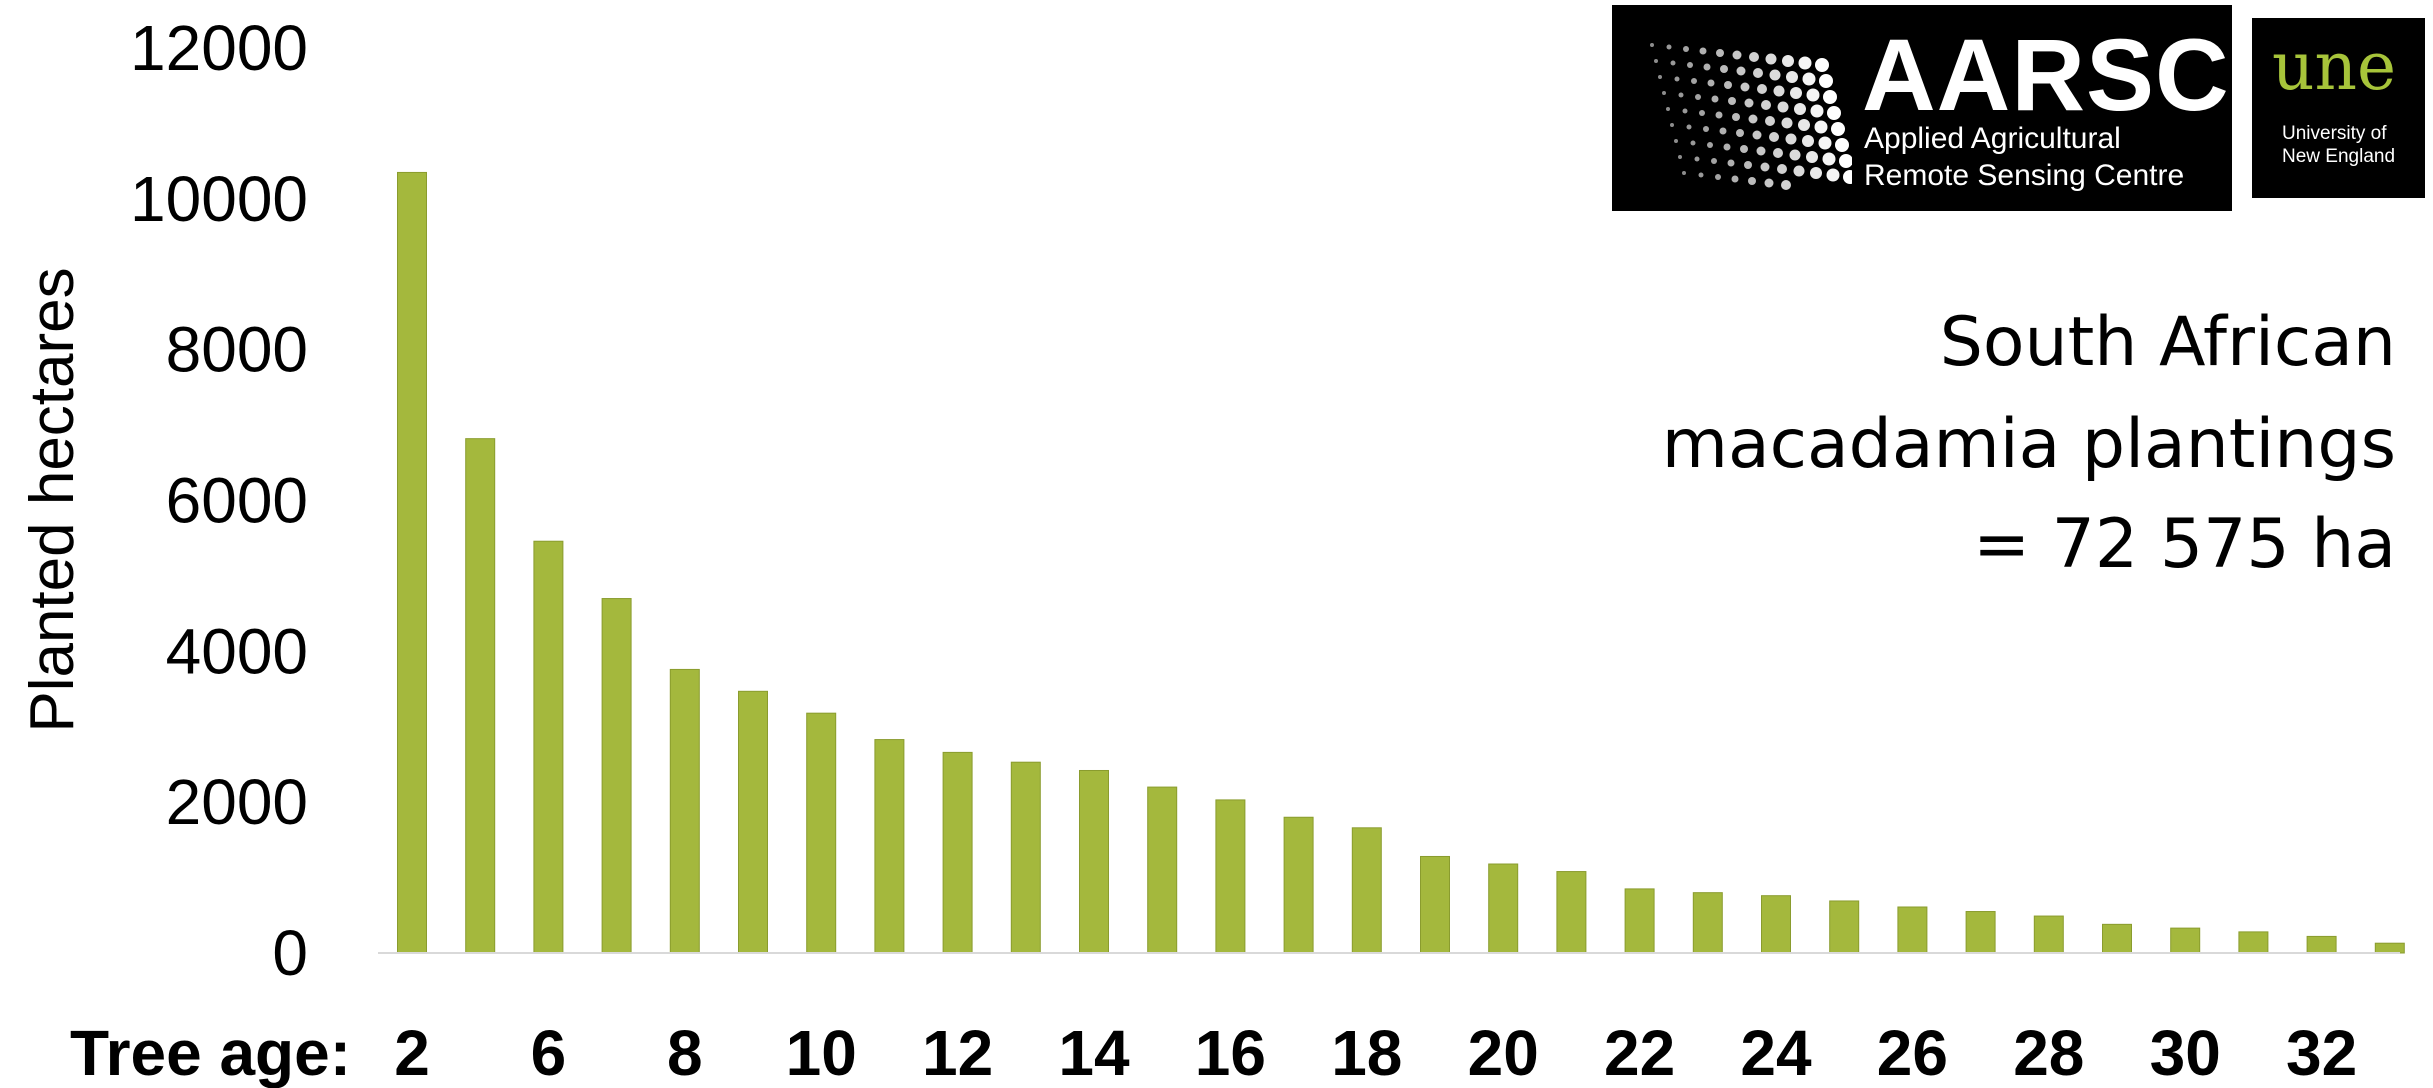  I want to click on dot-fan-icon, so click(1751, 116).